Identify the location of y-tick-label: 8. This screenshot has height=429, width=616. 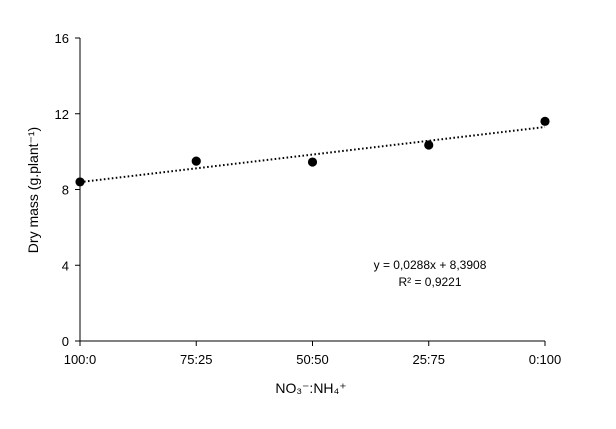
(65, 190).